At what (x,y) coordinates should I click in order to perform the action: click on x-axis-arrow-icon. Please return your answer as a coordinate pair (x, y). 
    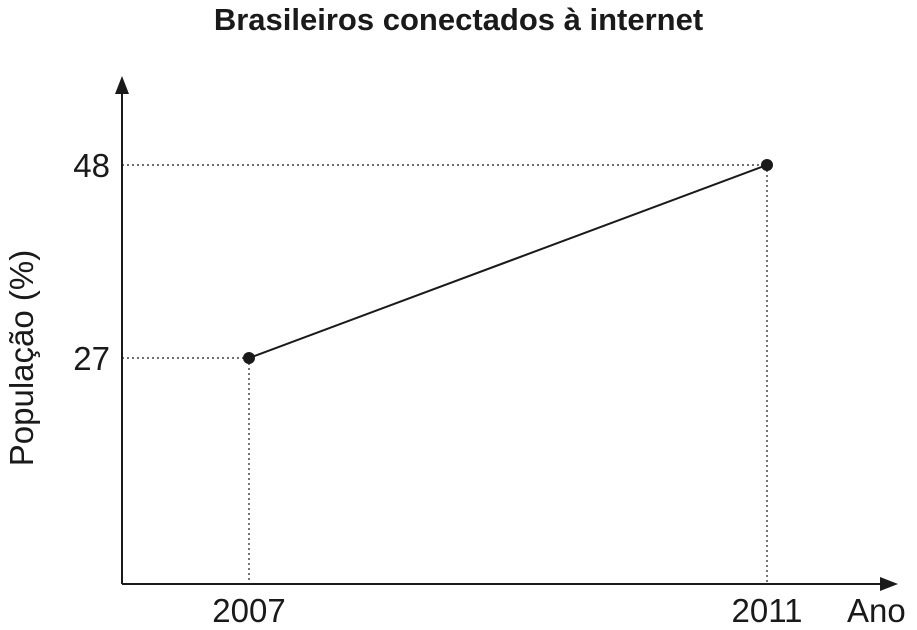
    Looking at the image, I should click on (889, 584).